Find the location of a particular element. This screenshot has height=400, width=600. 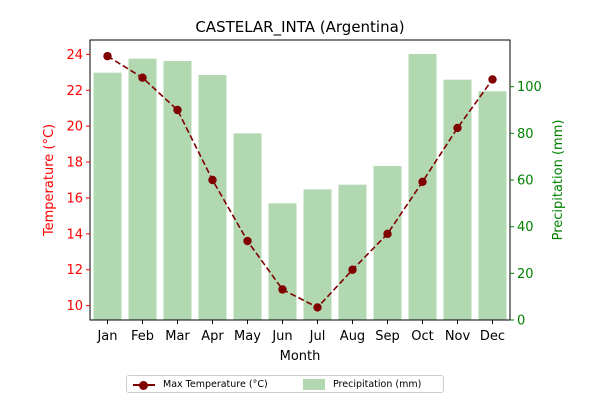

x-tick-label: Jan is located at coordinates (106, 336).